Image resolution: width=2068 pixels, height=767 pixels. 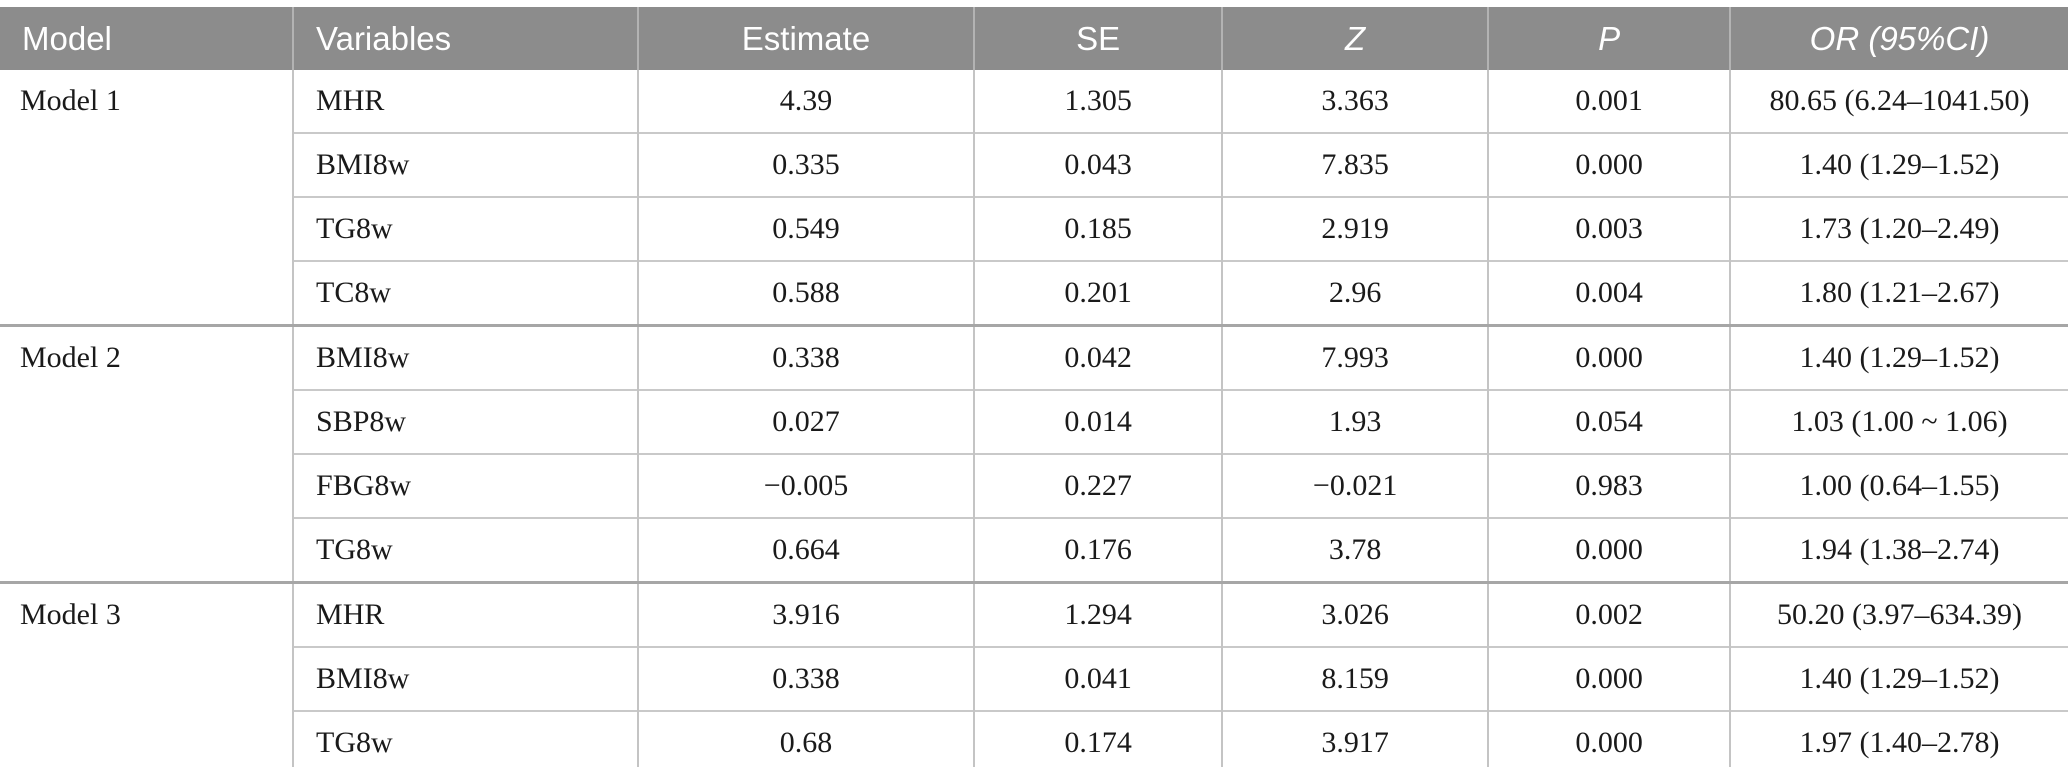 I want to click on col-header-p: P, so click(x=1609, y=38).